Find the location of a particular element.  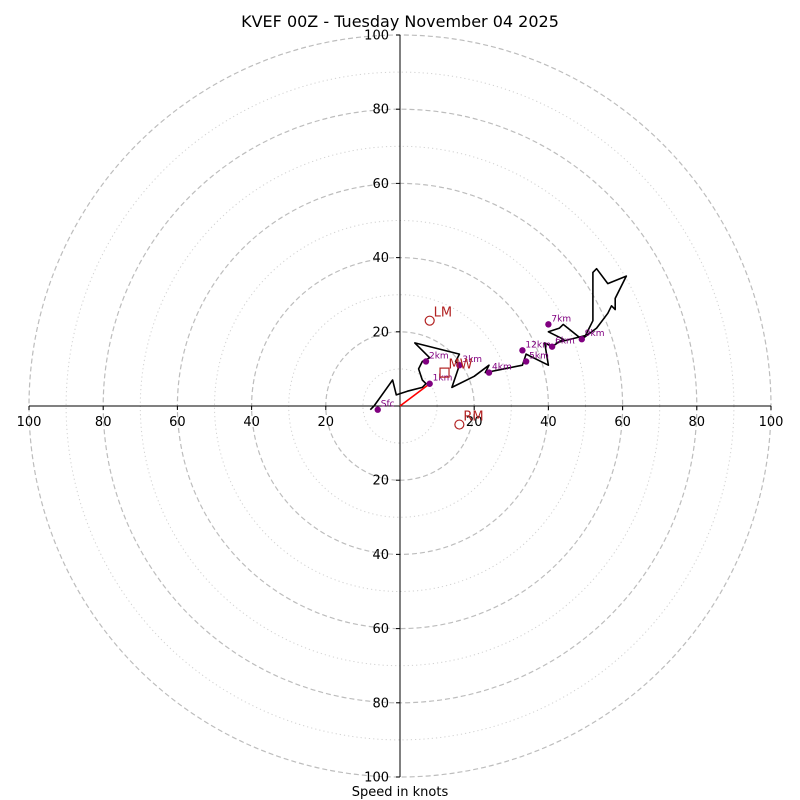

height-marker-7km is located at coordinates (548, 324).